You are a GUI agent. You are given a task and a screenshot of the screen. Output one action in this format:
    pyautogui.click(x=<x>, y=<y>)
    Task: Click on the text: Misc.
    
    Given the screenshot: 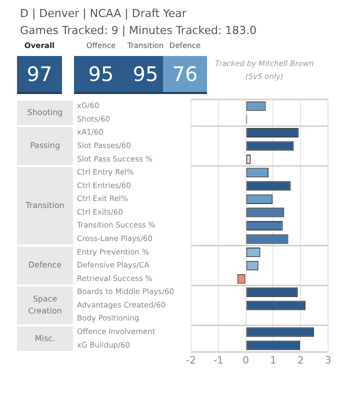 What is the action you would take?
    pyautogui.click(x=45, y=338)
    